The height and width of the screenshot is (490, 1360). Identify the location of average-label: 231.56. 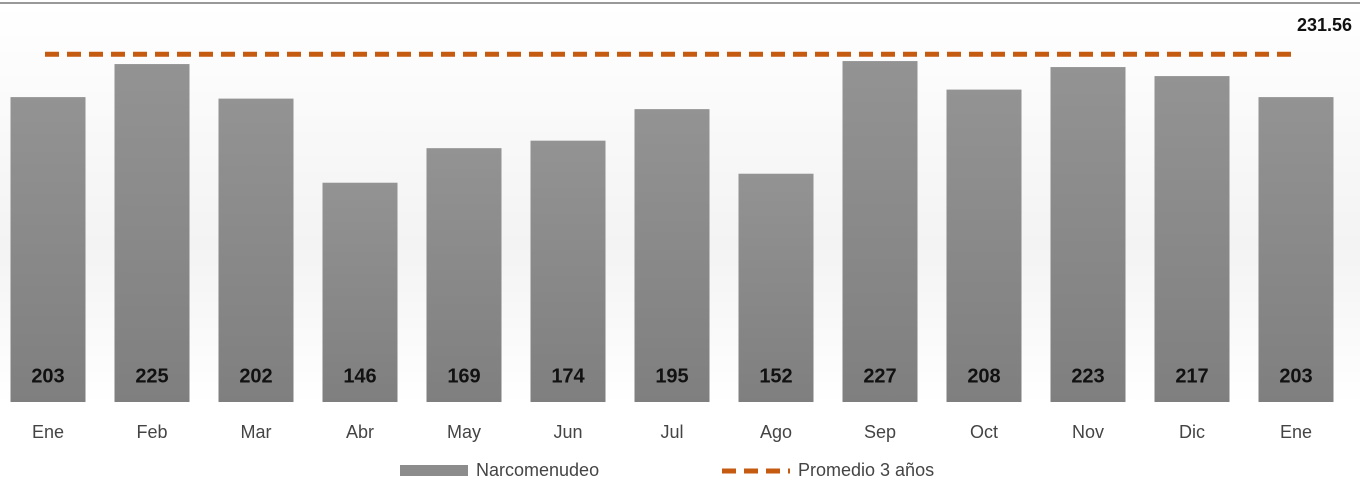
(1324, 25).